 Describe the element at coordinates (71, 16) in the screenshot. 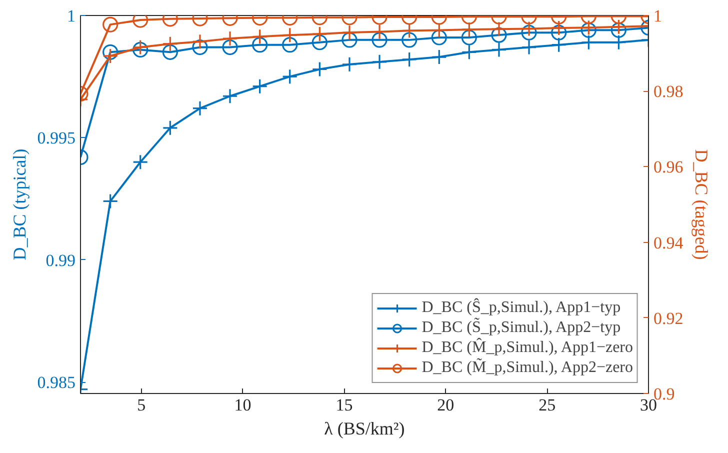

I see `y-tick-label: 1` at that location.